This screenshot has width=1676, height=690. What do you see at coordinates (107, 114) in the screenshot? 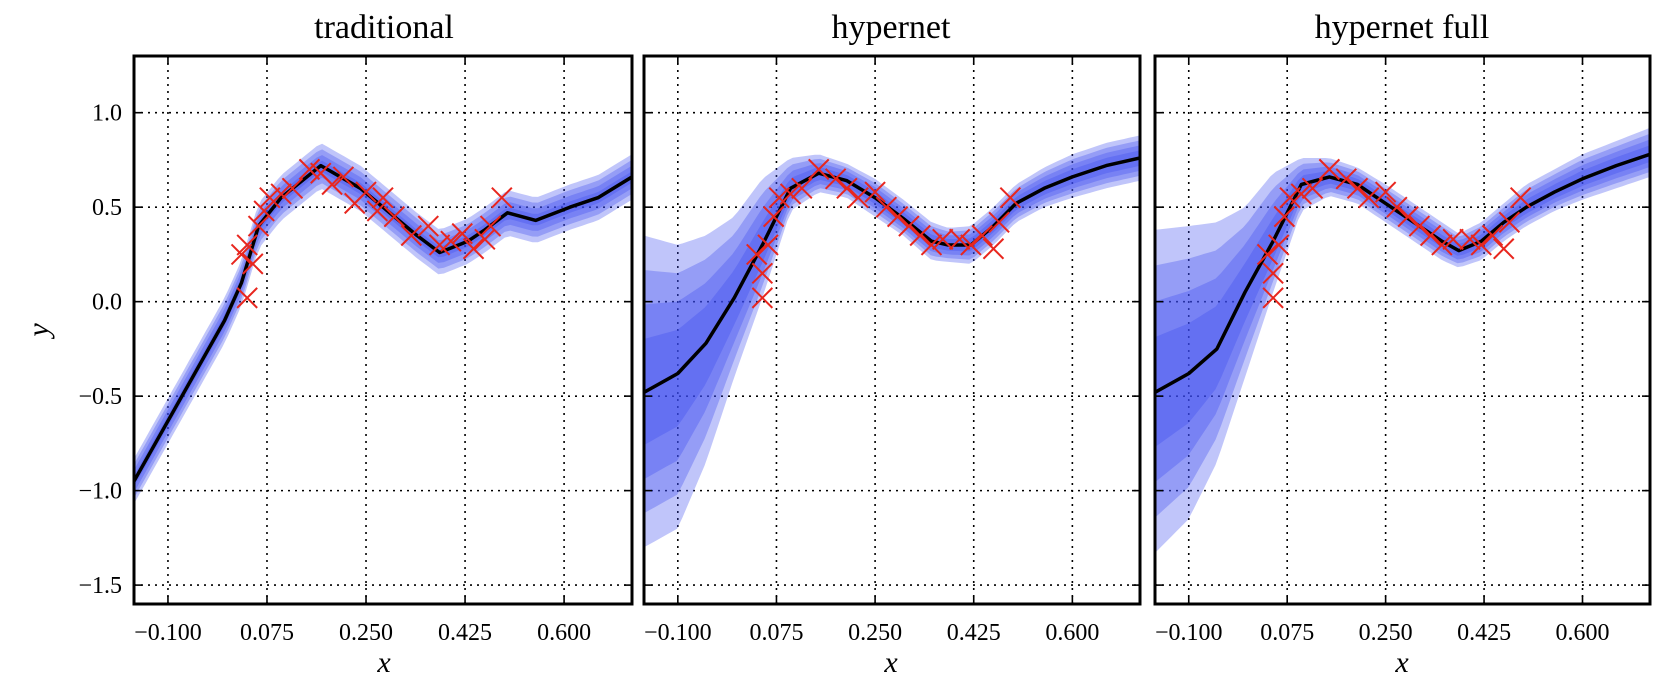
I see `y-tick-label: 1.0` at bounding box center [107, 114].